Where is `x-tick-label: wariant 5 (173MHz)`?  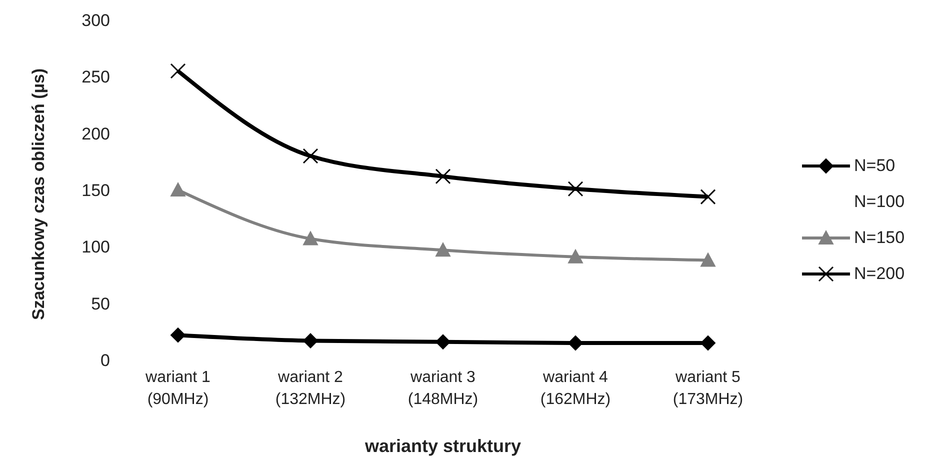
x-tick-label: wariant 5 (173MHz) is located at coordinates (708, 388).